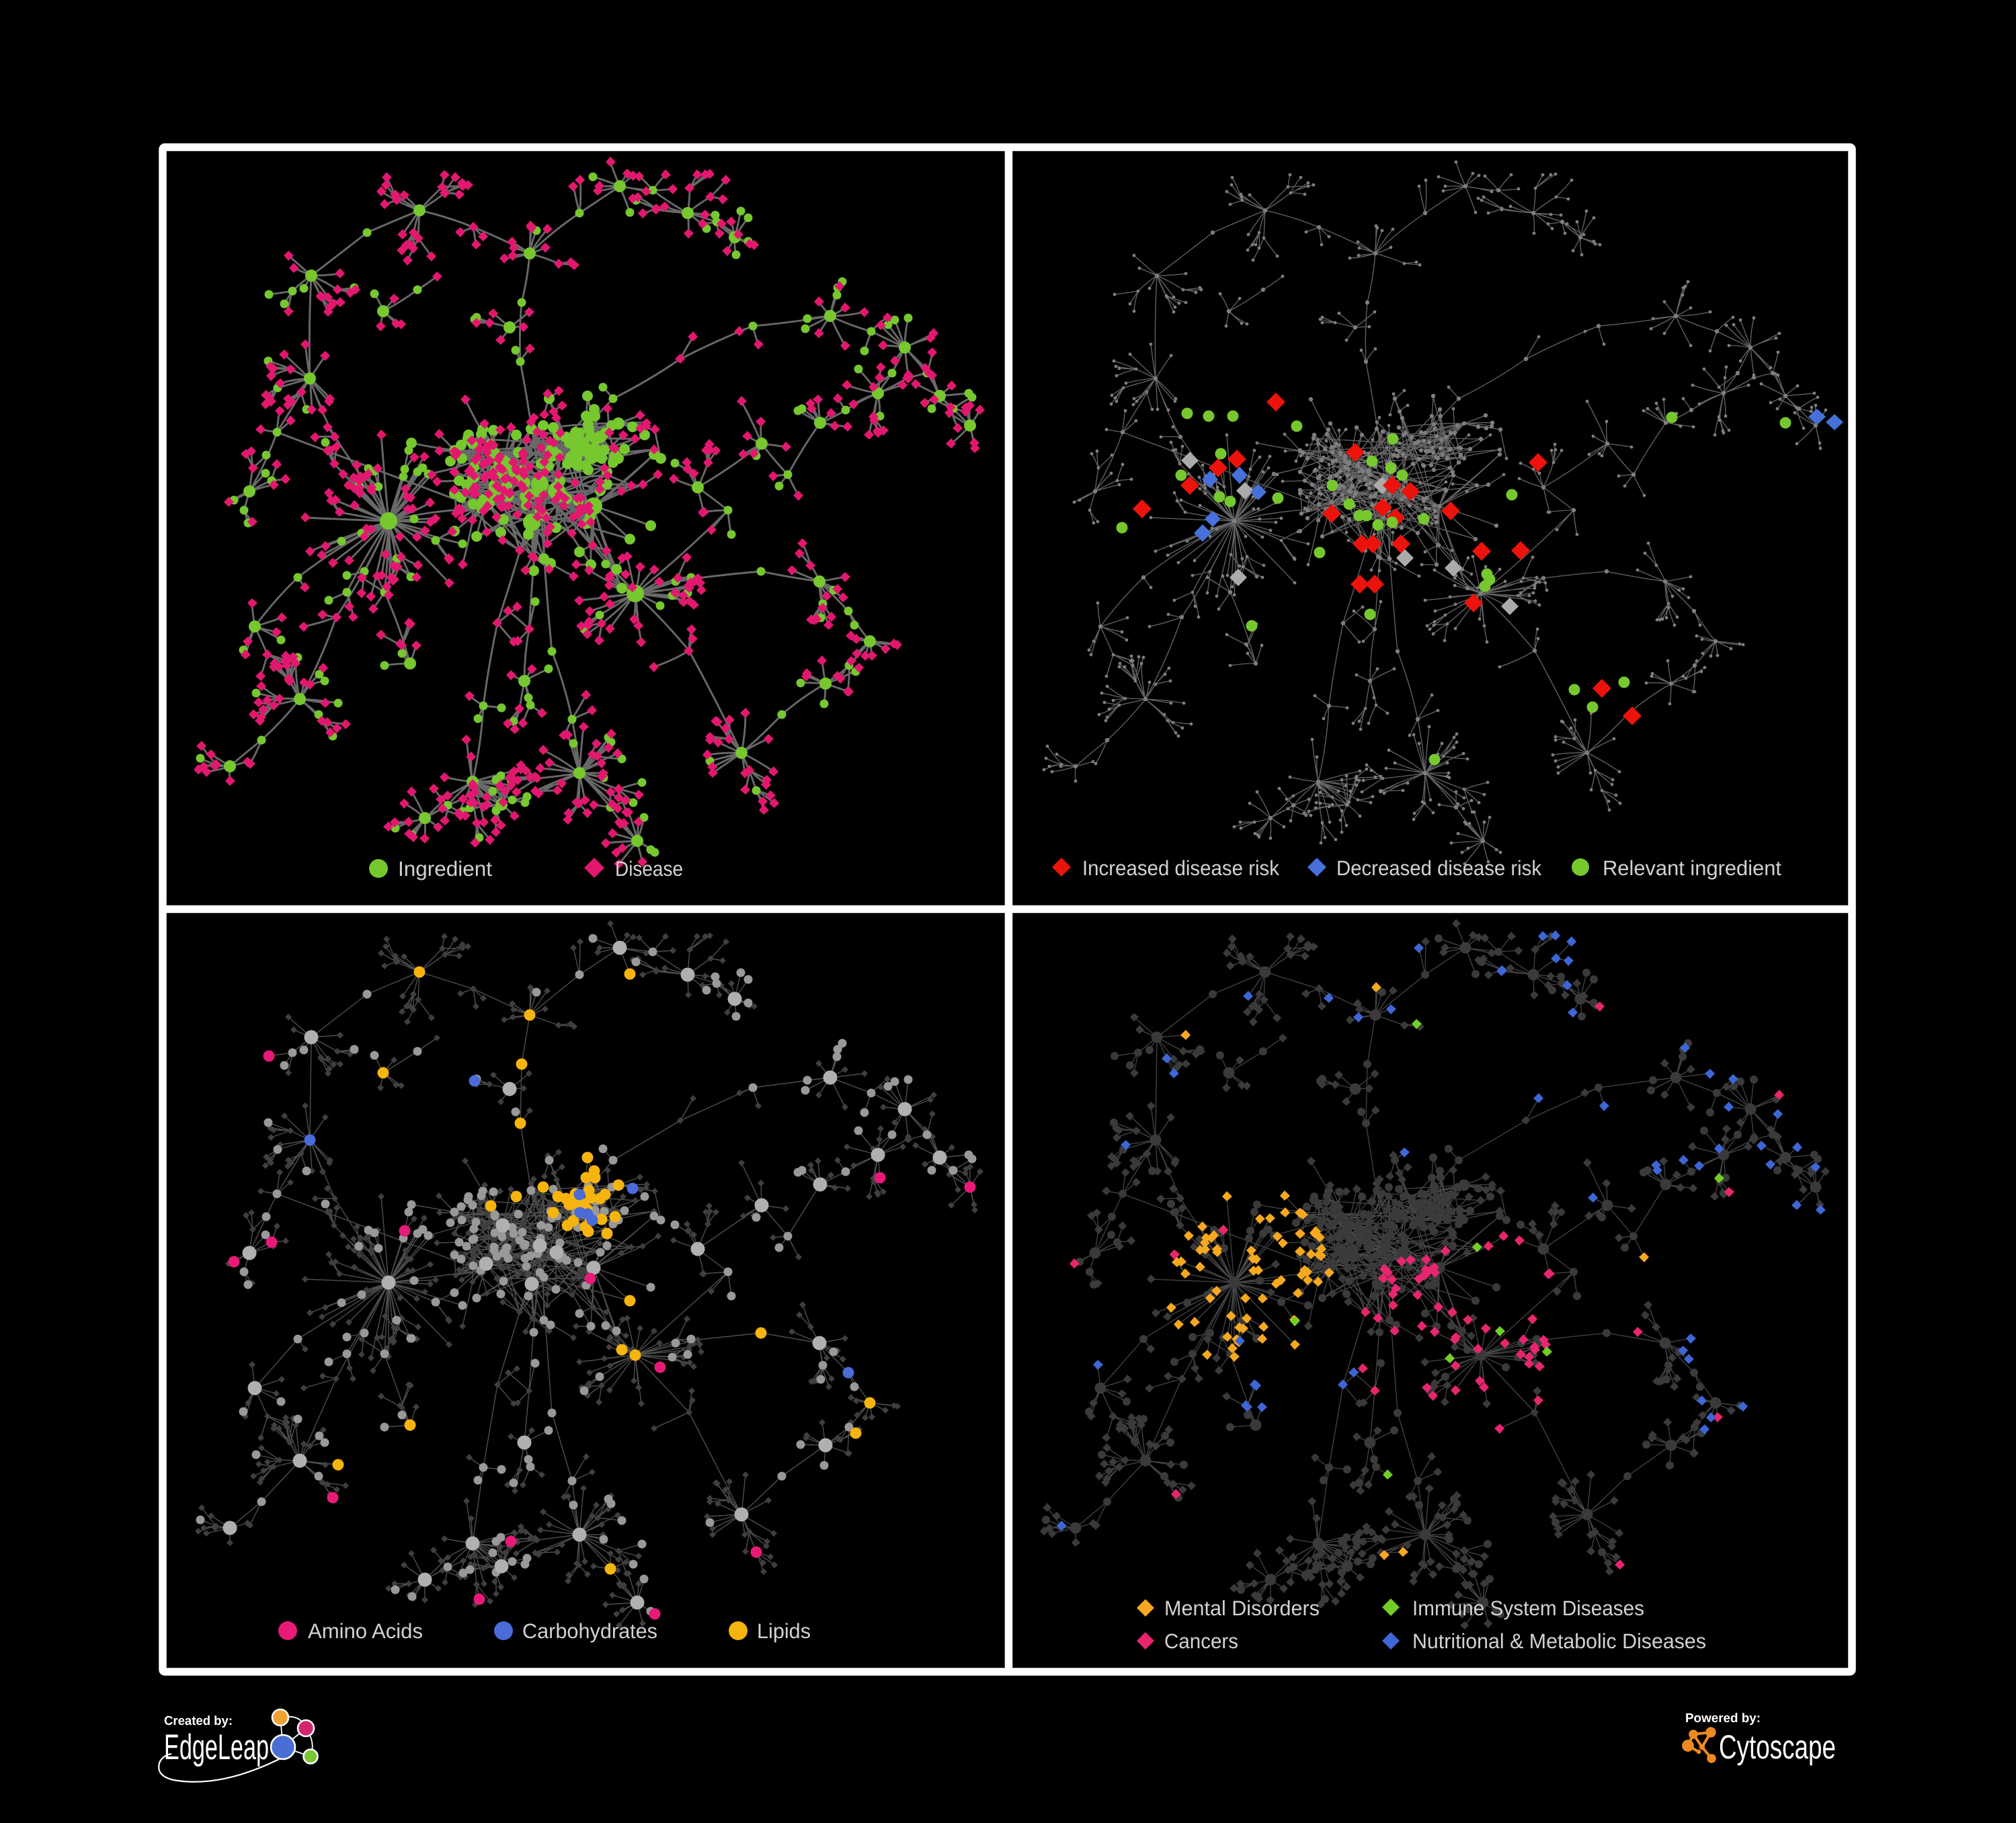  Describe the element at coordinates (1723, 1719) in the screenshot. I see `svg-text: Powered by:` at that location.